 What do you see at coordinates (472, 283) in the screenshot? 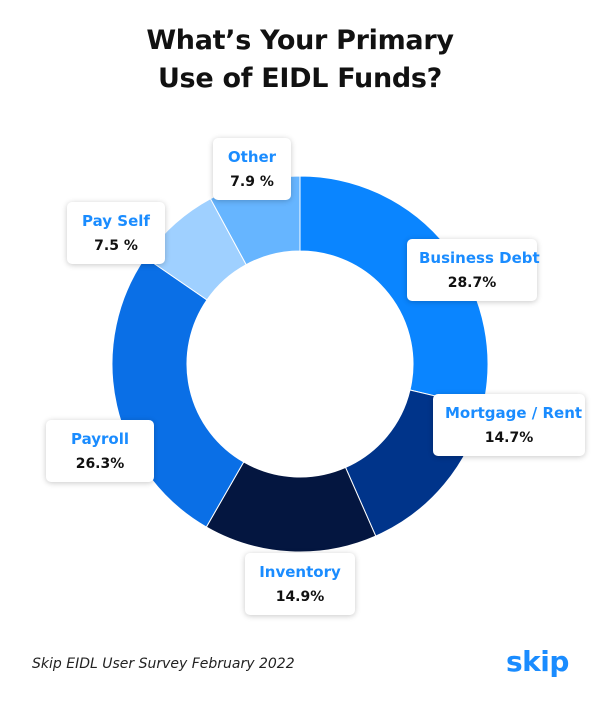
I see `slice-label-value: 28.7%` at bounding box center [472, 283].